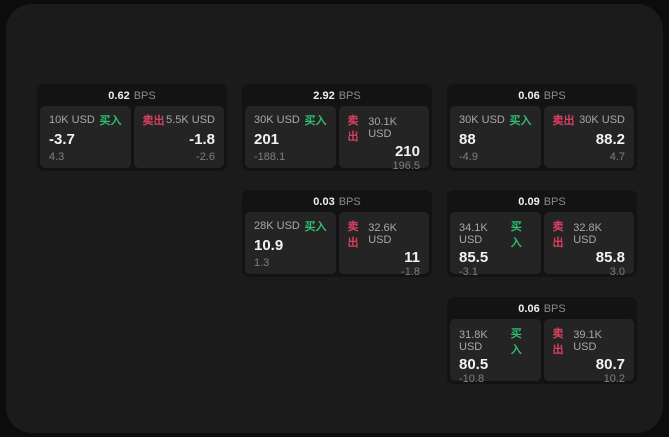 Image resolution: width=669 pixels, height=437 pixels. I want to click on sell-price: 210, so click(407, 151).